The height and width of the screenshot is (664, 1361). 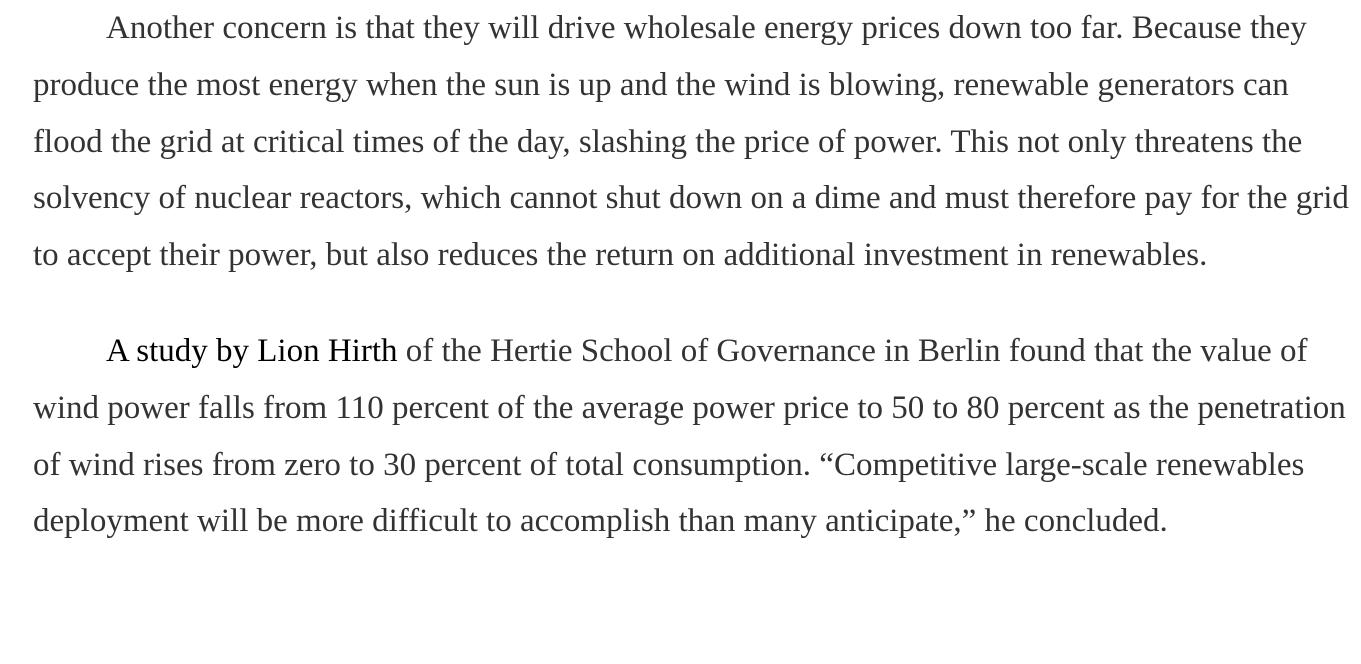 What do you see at coordinates (252, 350) in the screenshot?
I see `study-link: A study by Lion Hirth` at bounding box center [252, 350].